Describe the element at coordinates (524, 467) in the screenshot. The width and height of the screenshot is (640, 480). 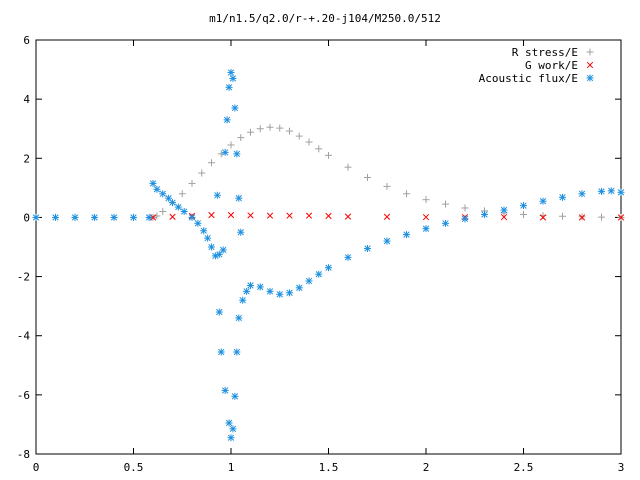
I see `x-tick-label: 2.5` at that location.